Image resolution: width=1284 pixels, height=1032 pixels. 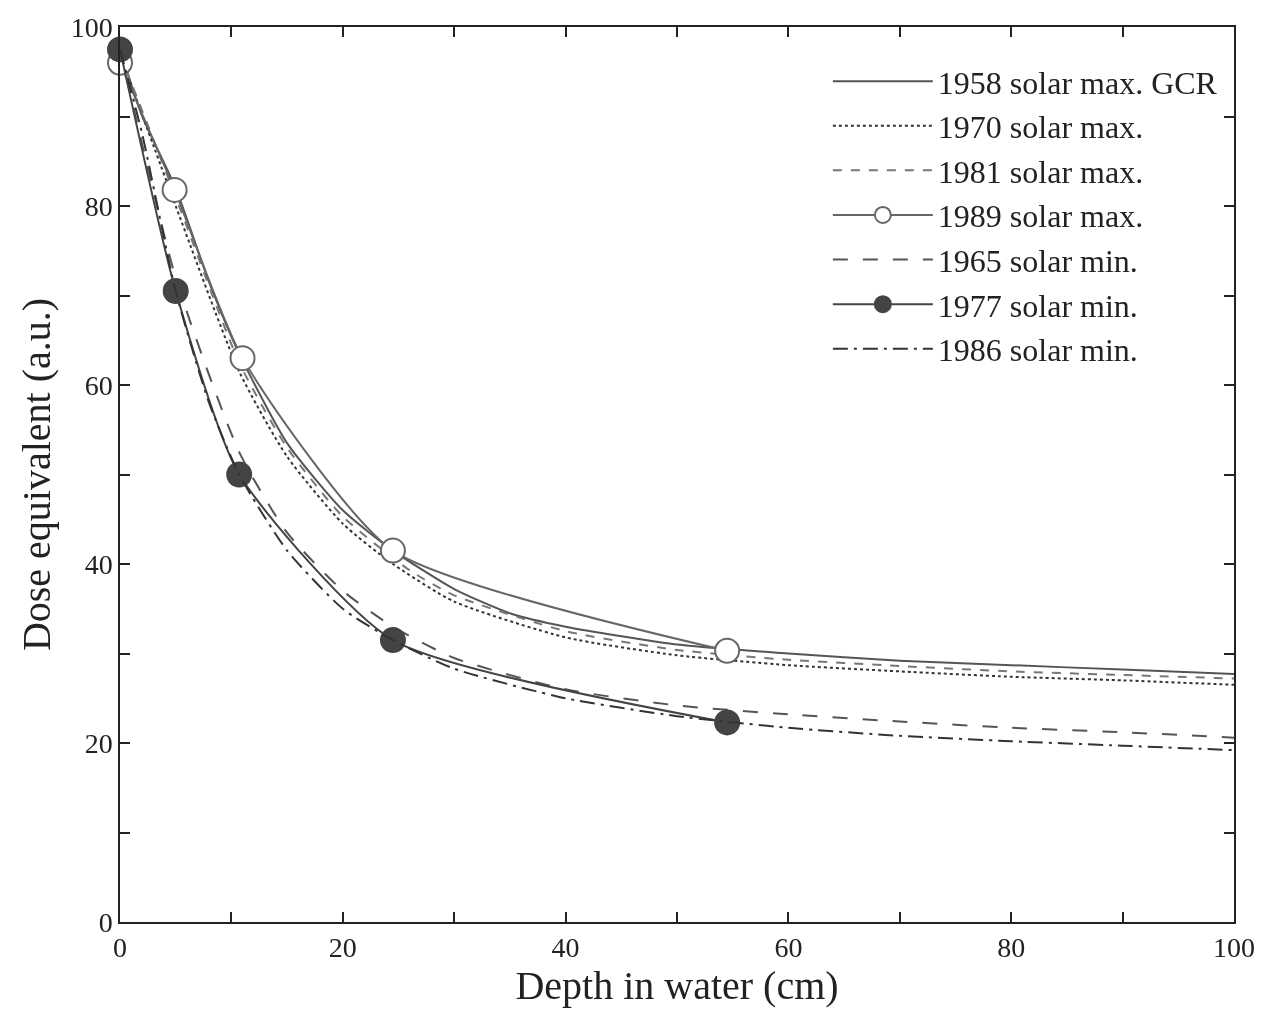 What do you see at coordinates (677, 986) in the screenshot?
I see `x-axis-title: Depth in water (cm)` at bounding box center [677, 986].